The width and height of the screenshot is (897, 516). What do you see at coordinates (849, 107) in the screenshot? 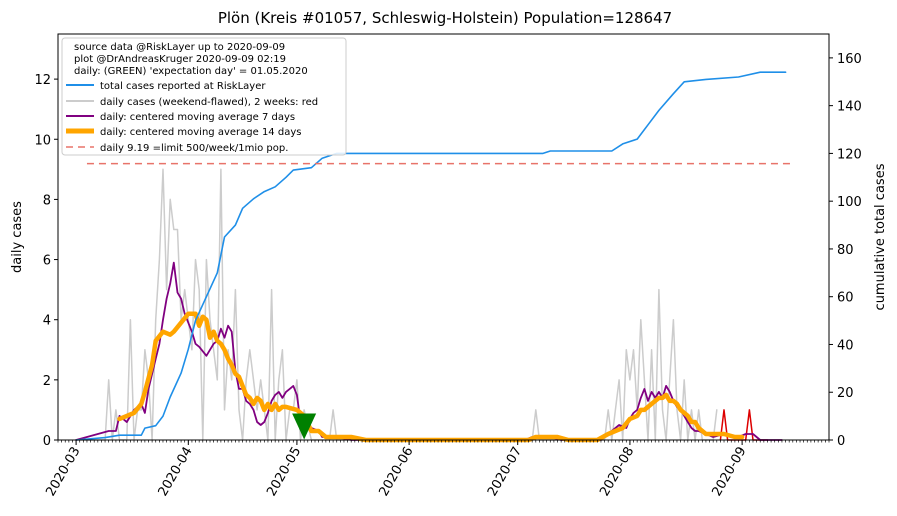
I see `y2-tick-label: 140` at bounding box center [849, 107].